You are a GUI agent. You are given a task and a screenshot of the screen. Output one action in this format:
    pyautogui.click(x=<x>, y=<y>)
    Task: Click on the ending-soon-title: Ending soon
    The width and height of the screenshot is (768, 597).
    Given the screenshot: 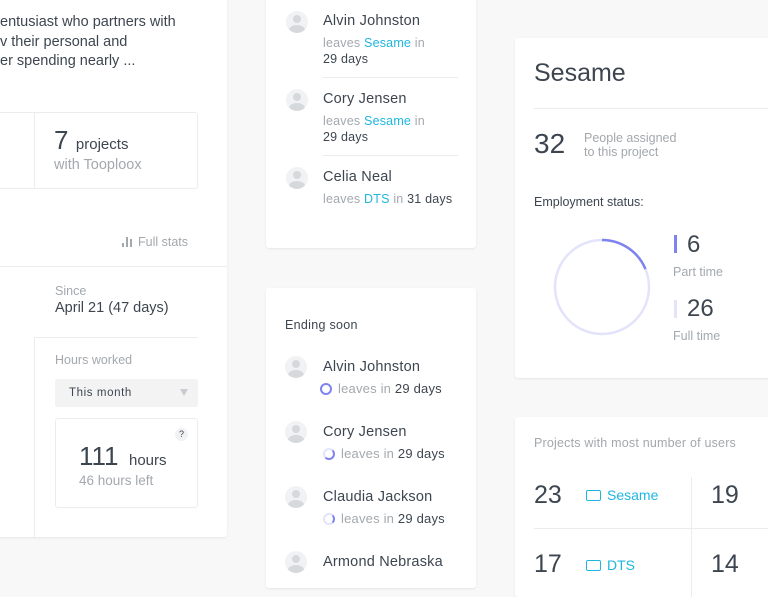 What is the action you would take?
    pyautogui.click(x=321, y=325)
    